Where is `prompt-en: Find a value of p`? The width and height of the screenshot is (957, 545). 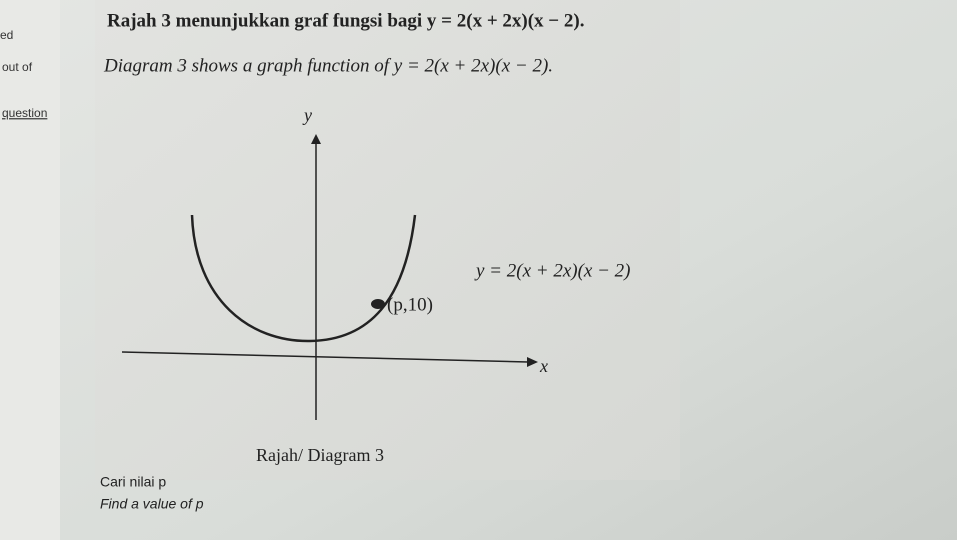 prompt-en: Find a value of p is located at coordinates (152, 504).